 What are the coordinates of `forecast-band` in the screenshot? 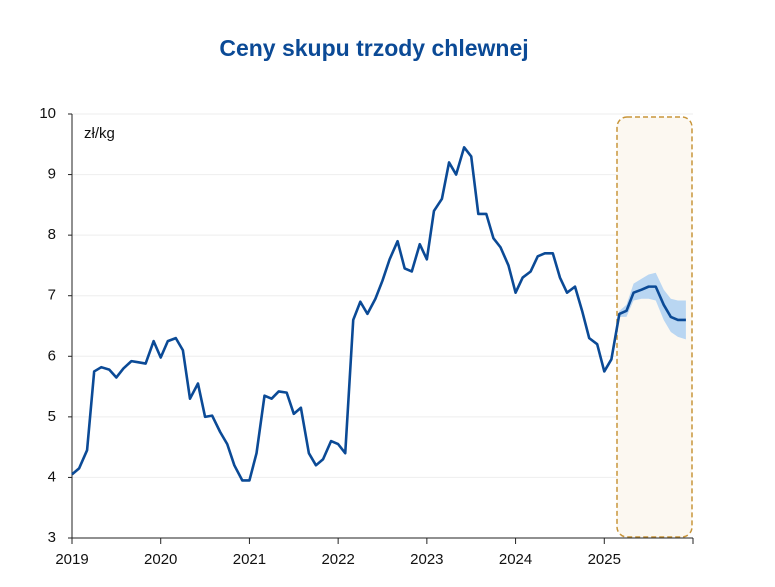 It's located at (648, 316).